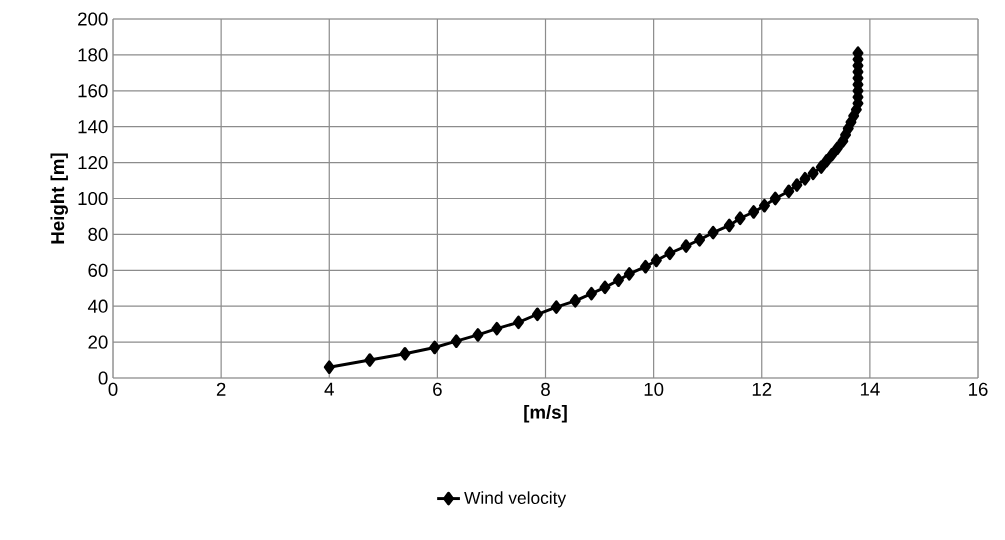  Describe the element at coordinates (762, 389) in the screenshot. I see `x-tick-label: 12` at that location.